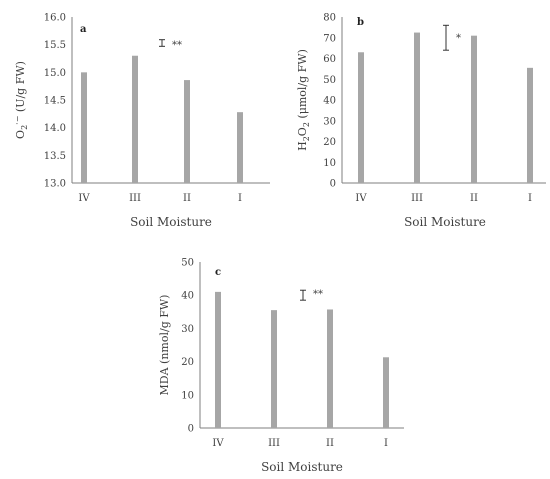  Describe the element at coordinates (303, 100) in the screenshot. I see `y-axis-title: H2O2 (μmol/g FW)` at that location.